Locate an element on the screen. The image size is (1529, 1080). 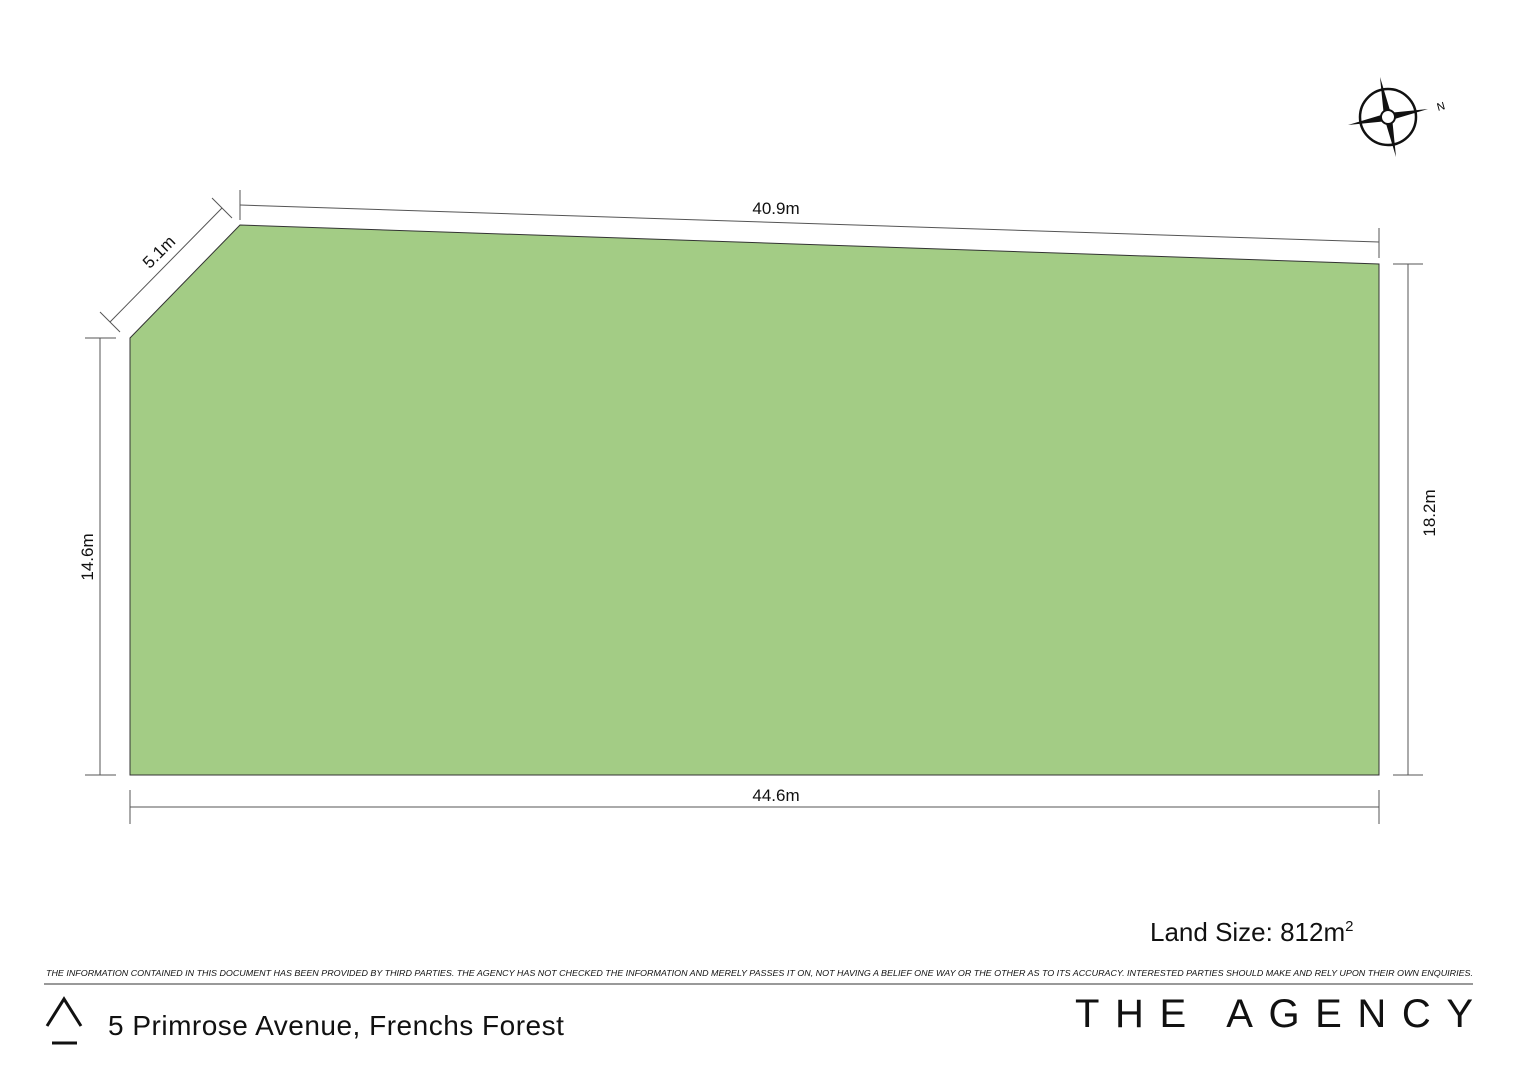
dimension-label: 5.1m is located at coordinates (159, 252).